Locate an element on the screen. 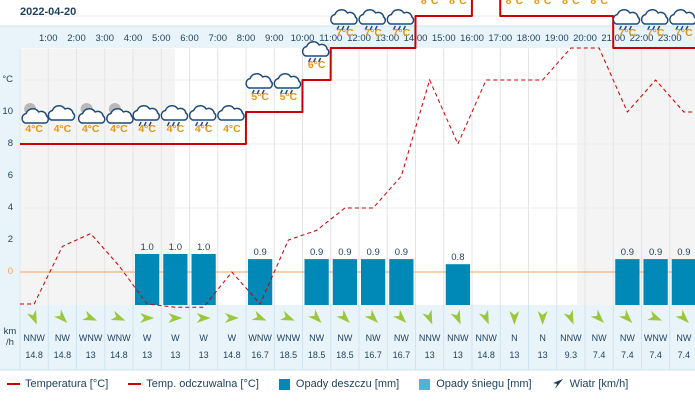 The image size is (695, 408). legend-temperature-swatch is located at coordinates (13, 384).